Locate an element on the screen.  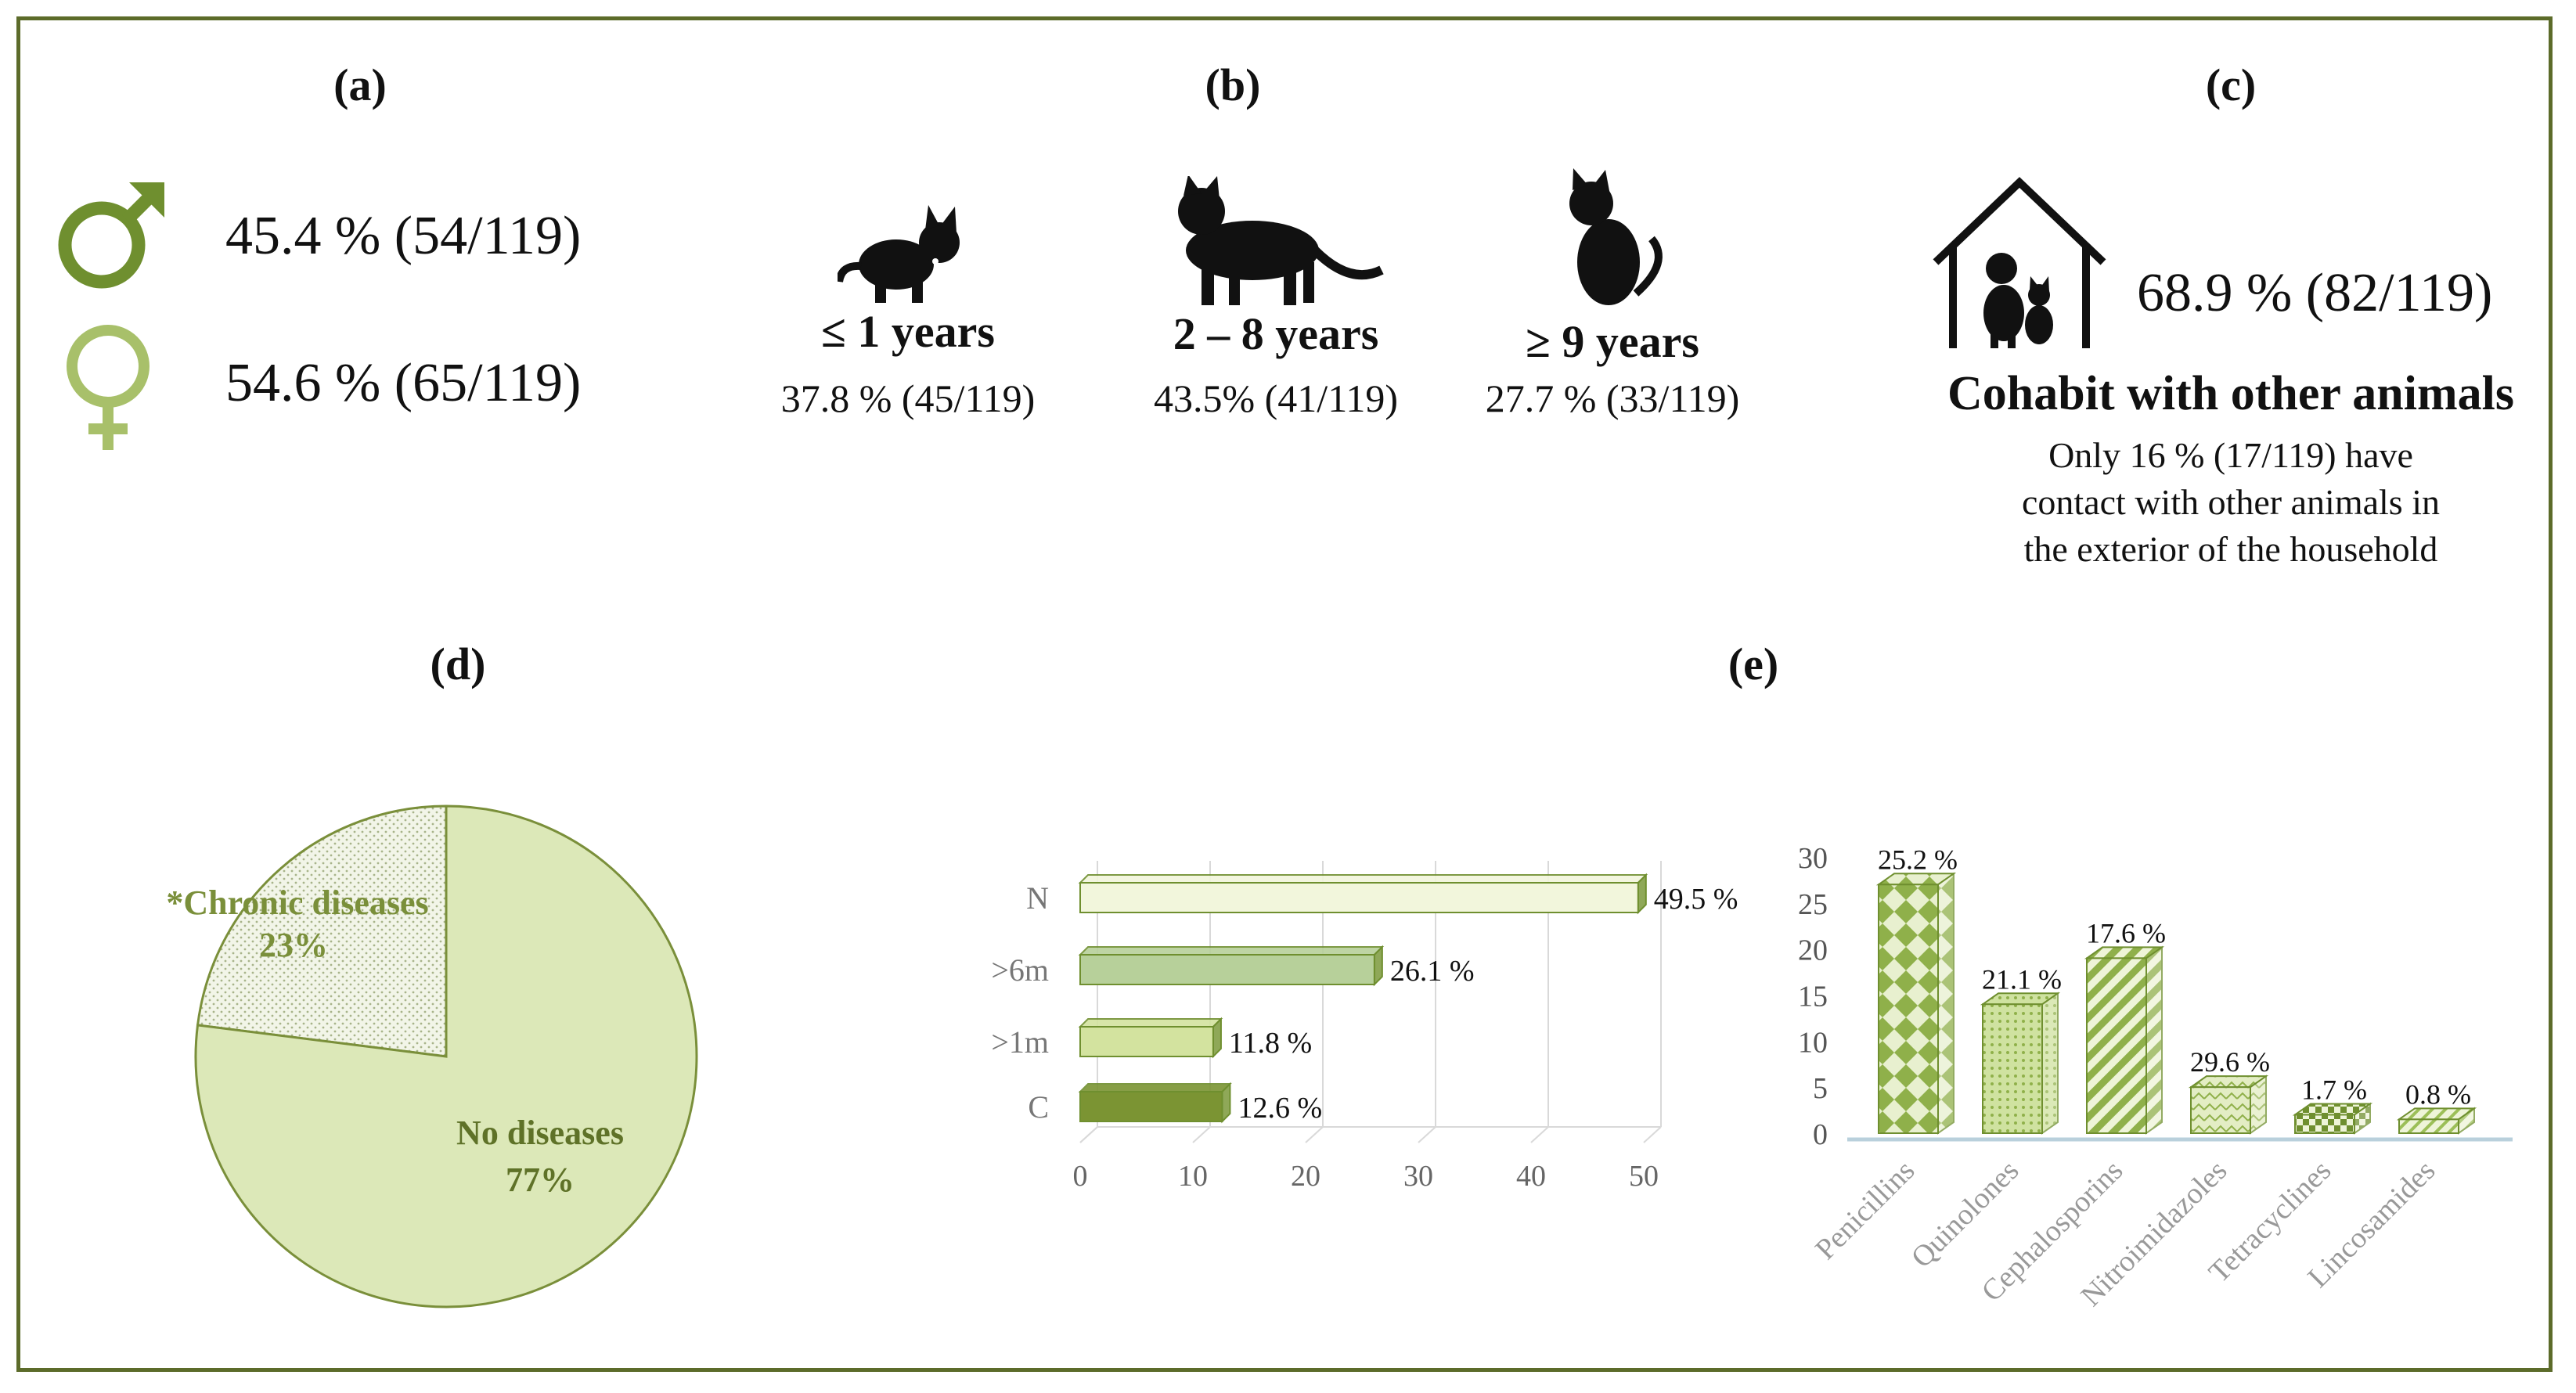
x-tick-label: 30 is located at coordinates (1418, 1176).